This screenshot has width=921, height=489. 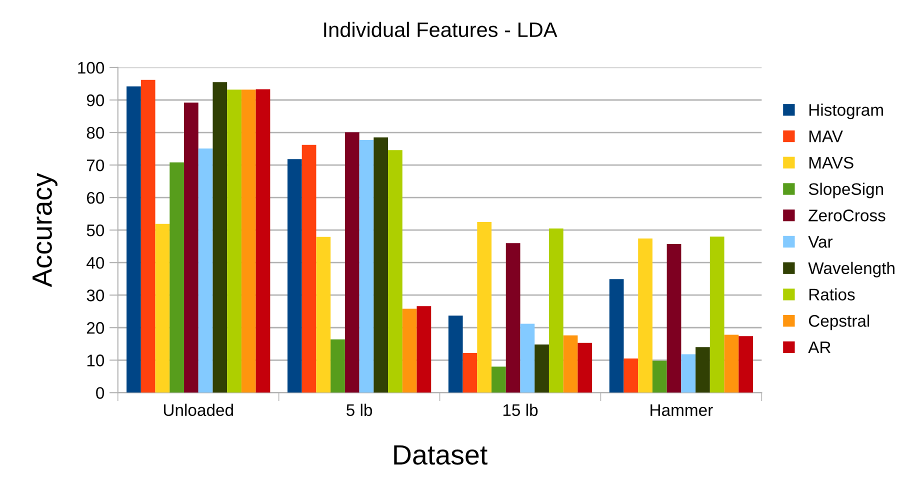 What do you see at coordinates (100, 393) in the screenshot?
I see `y-tick-label: 0` at bounding box center [100, 393].